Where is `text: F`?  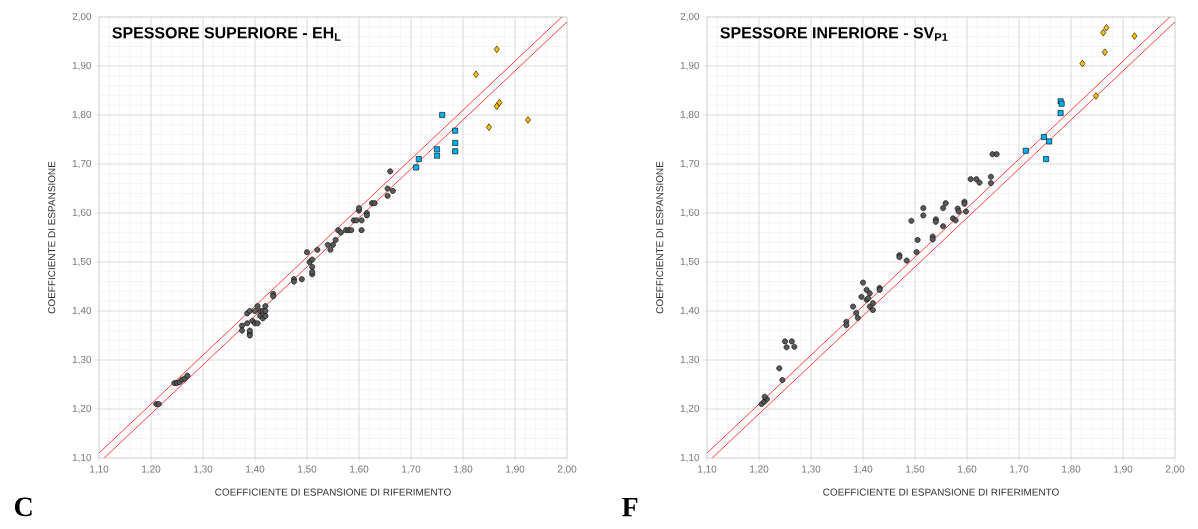
text: F is located at coordinates (630, 507).